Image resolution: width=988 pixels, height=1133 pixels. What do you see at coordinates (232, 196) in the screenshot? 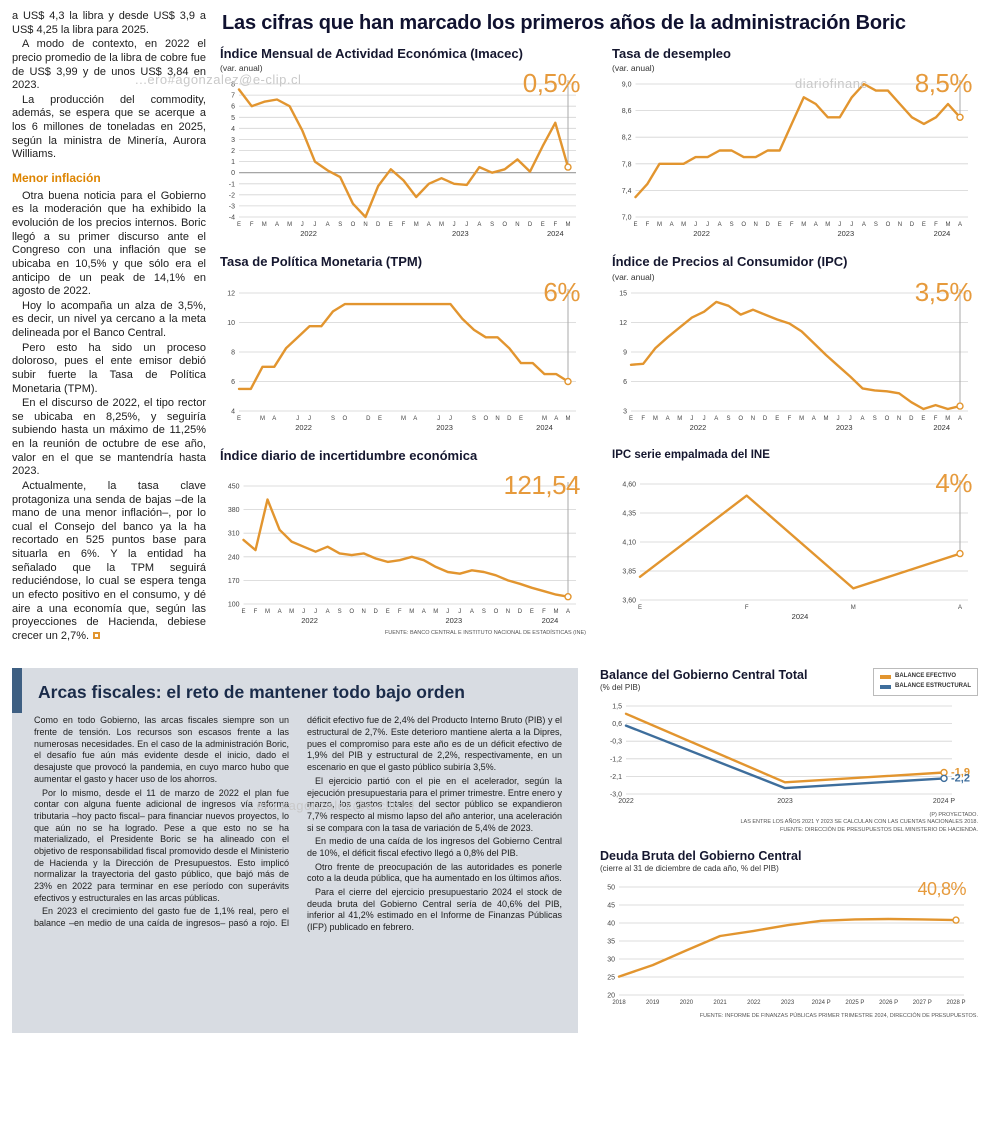
I see `svg-text: -2` at bounding box center [232, 196].